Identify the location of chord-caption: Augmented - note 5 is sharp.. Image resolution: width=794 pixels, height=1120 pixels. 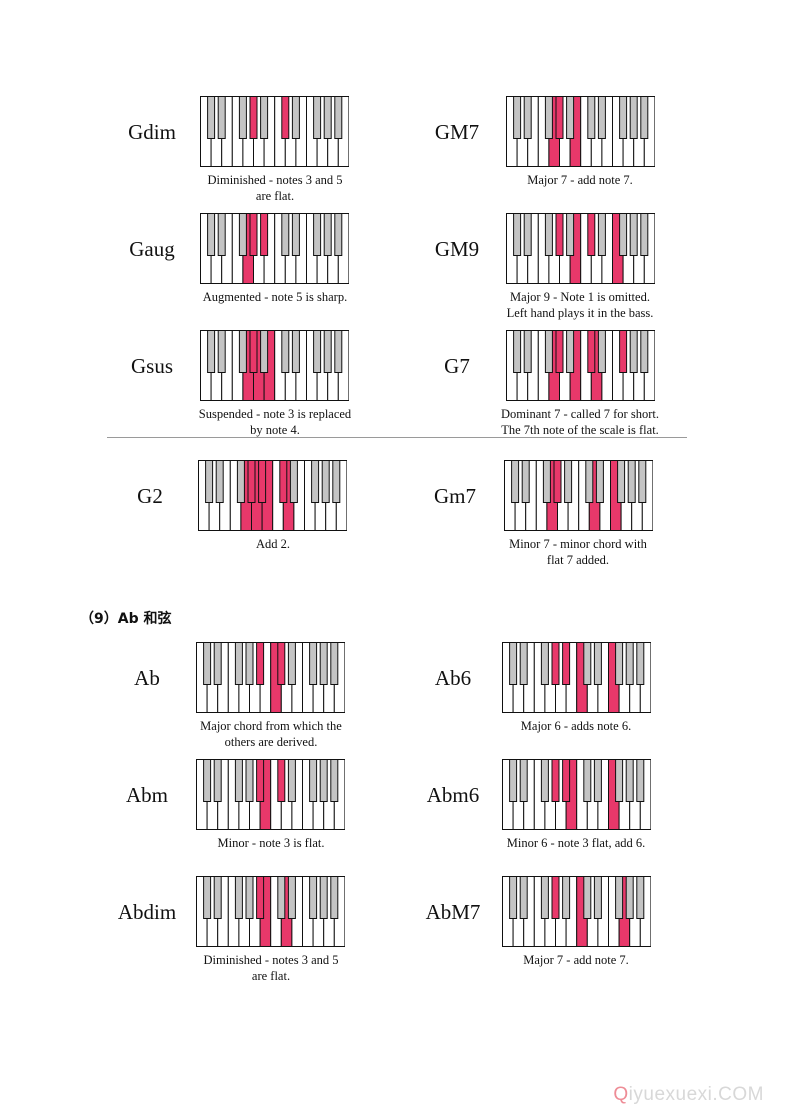
(275, 297).